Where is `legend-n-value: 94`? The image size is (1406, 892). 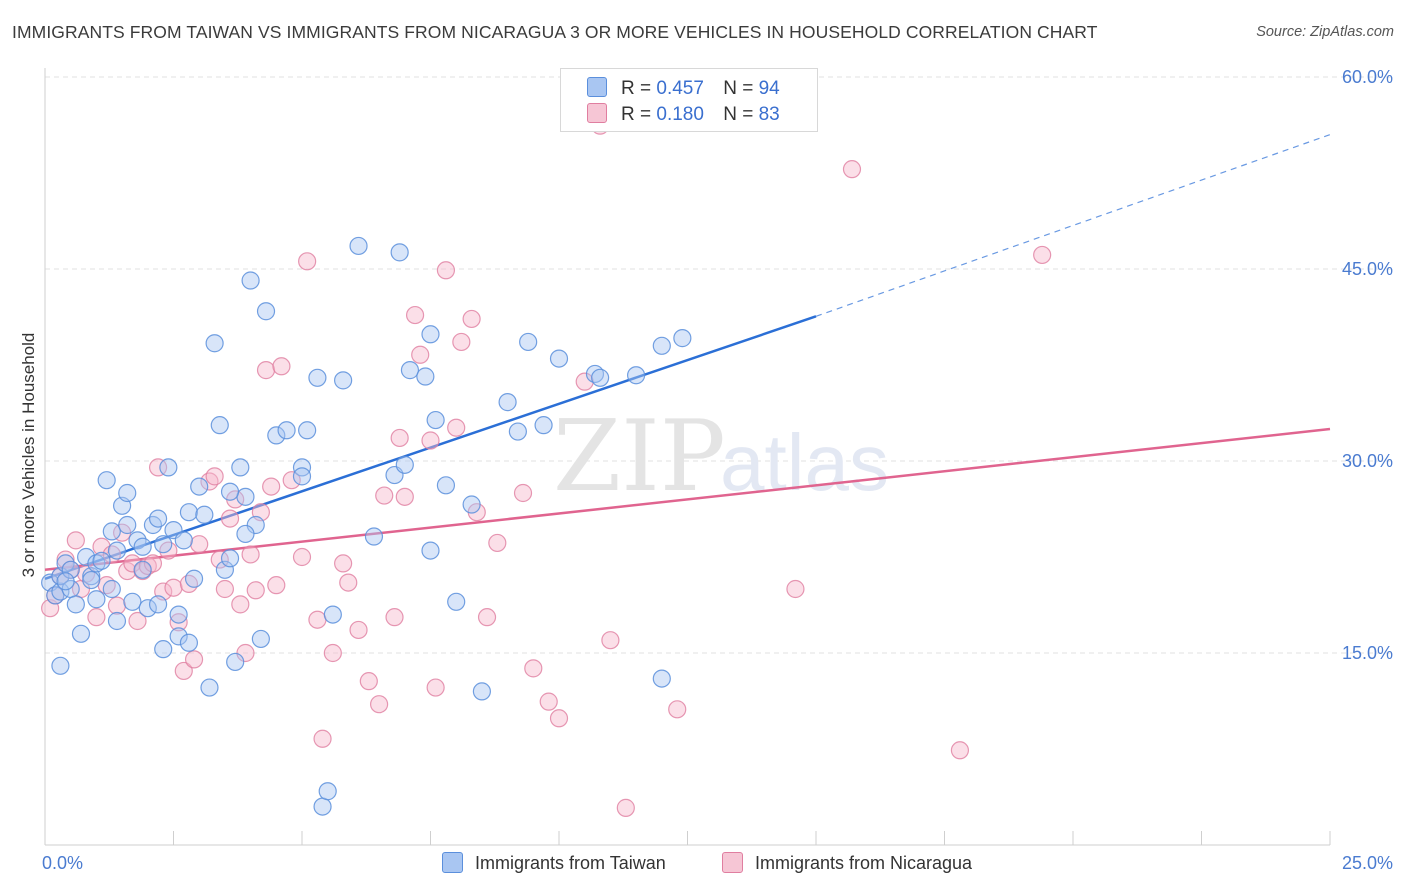 legend-n-value: 94 is located at coordinates (769, 88).